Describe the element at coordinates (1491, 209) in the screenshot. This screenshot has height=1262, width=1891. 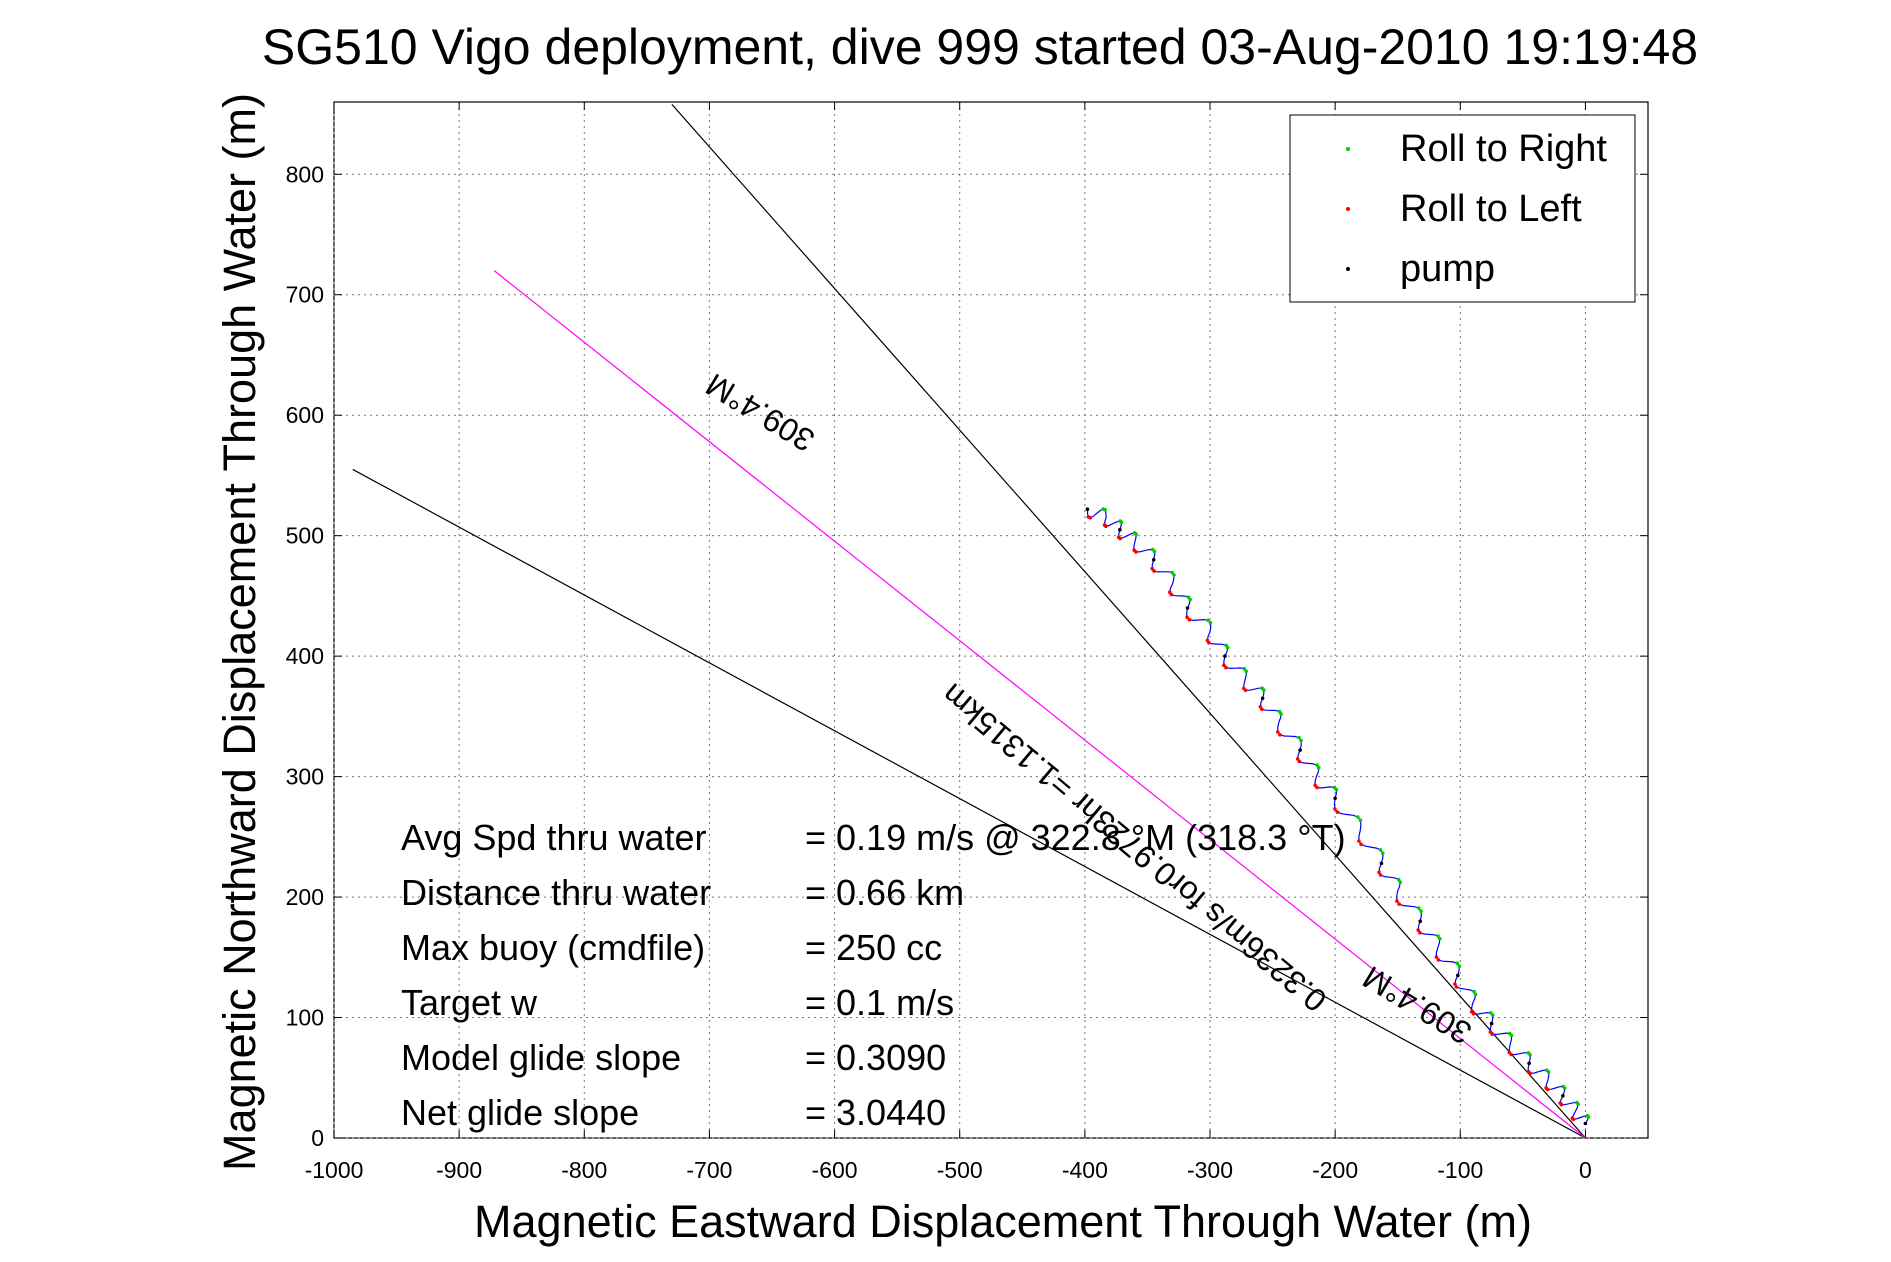
I see `legend-label: Roll to Left` at that location.